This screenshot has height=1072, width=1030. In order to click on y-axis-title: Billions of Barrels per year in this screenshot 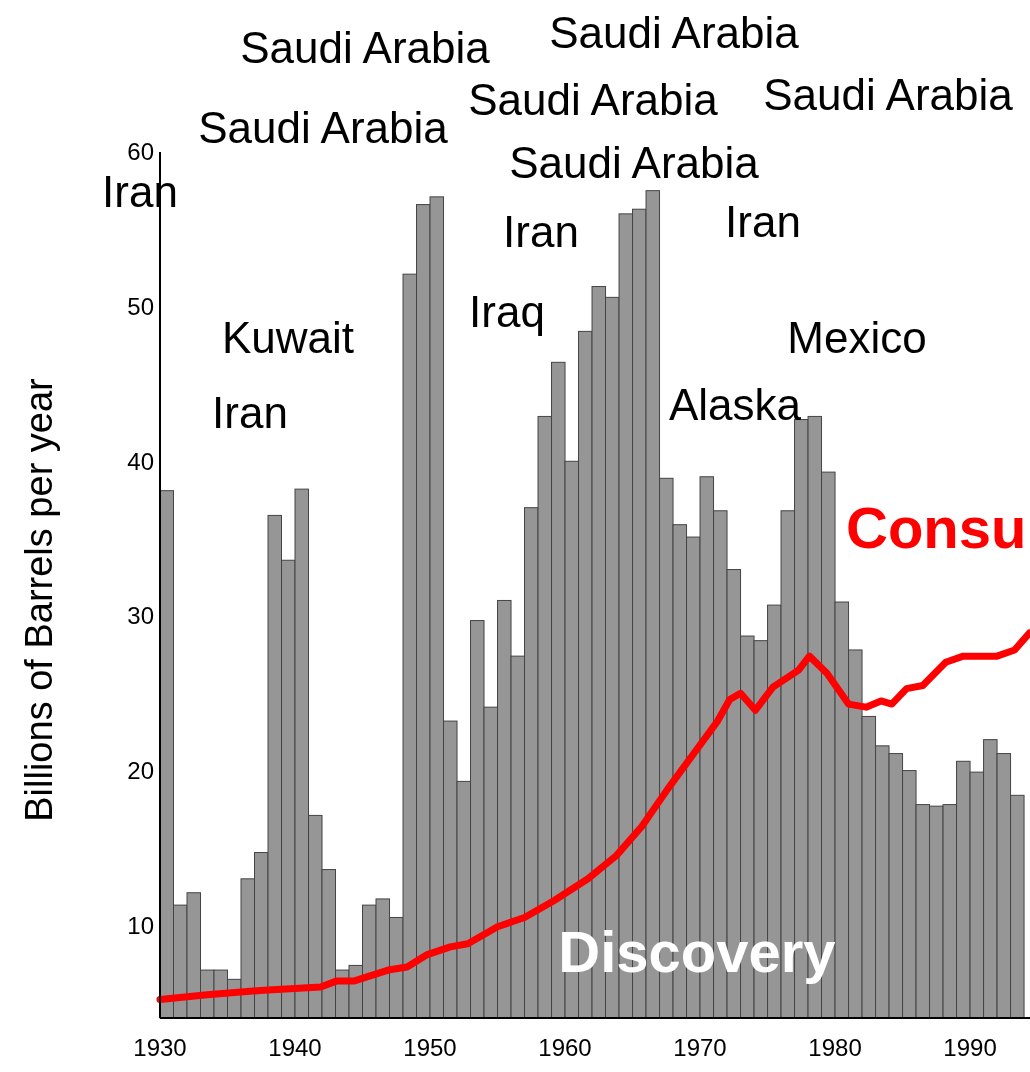, I will do `click(39, 599)`.